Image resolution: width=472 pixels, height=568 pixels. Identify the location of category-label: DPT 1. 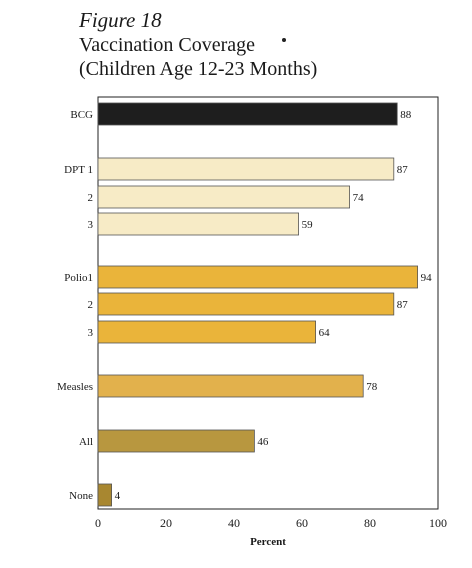
(78, 170).